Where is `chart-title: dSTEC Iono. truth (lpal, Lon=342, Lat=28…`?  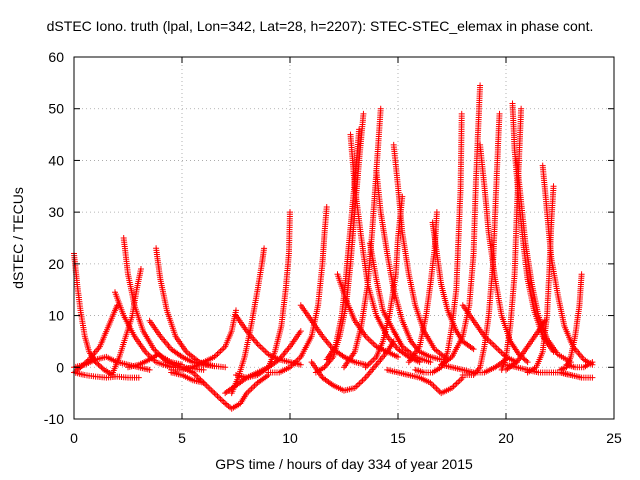
chart-title: dSTEC Iono. truth (lpal, Lon=342, Lat=28… is located at coordinates (320, 26).